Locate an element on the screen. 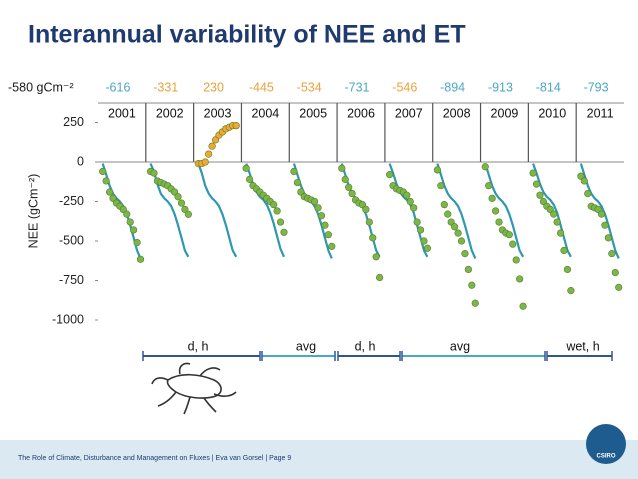 The image size is (638, 479). annual-total: -814 is located at coordinates (548, 87).